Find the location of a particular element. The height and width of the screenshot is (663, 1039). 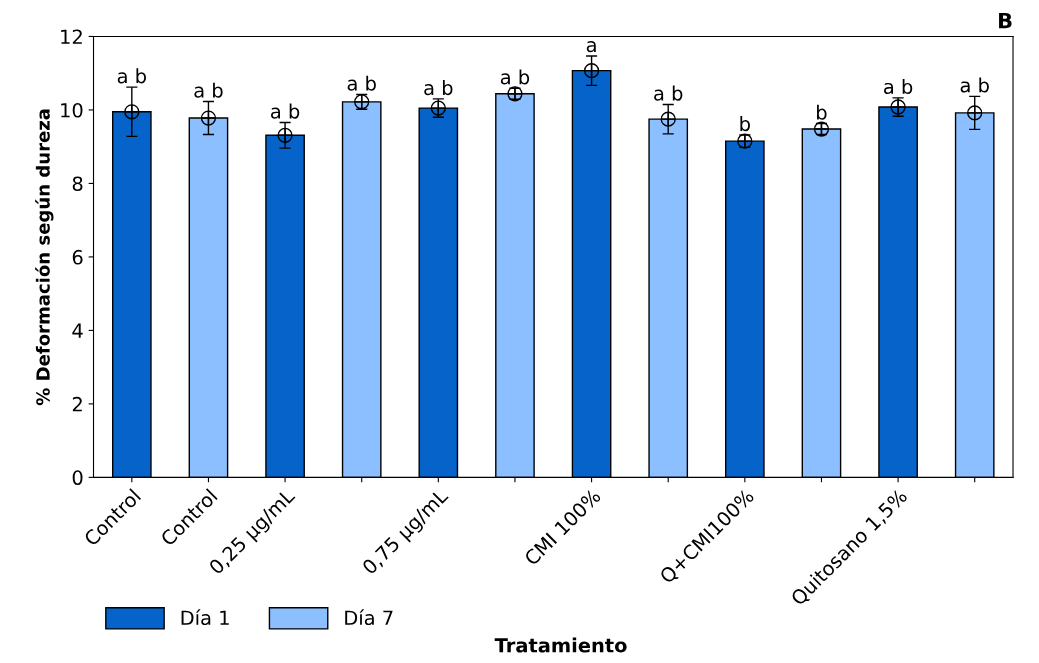

y-tick-label: 0 is located at coordinates (77, 478).